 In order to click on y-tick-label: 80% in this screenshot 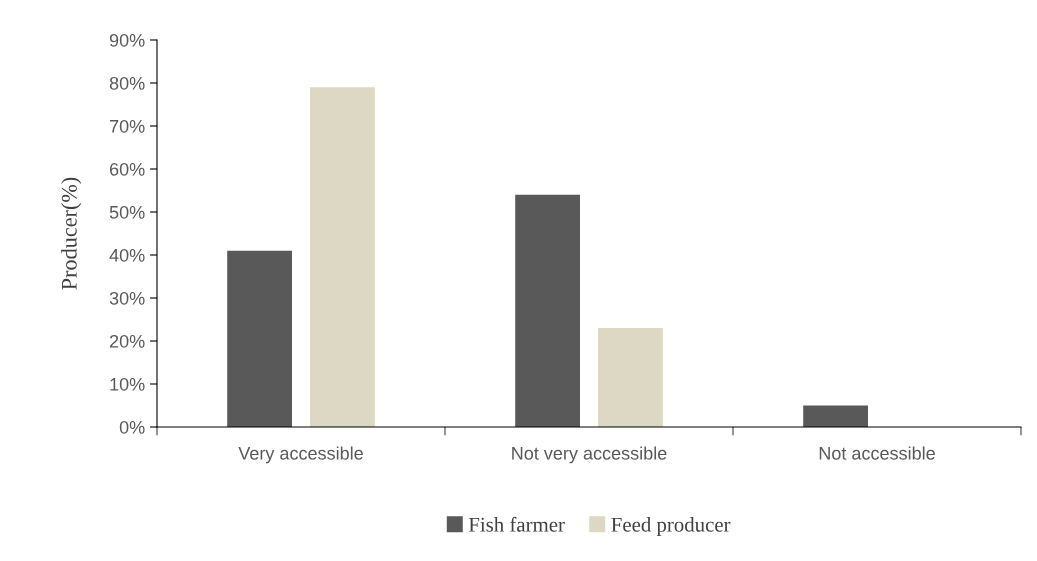, I will do `click(127, 83)`.